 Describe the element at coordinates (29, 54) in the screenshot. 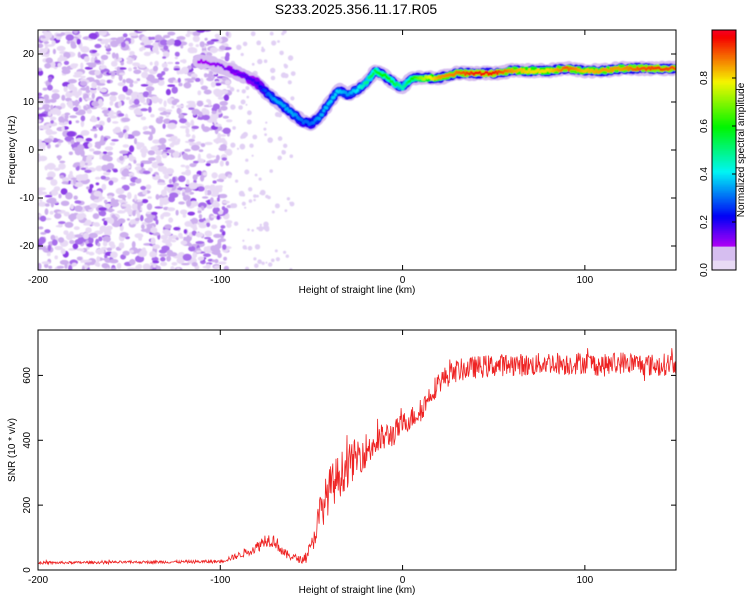

I see `y-tick-label: 20` at that location.